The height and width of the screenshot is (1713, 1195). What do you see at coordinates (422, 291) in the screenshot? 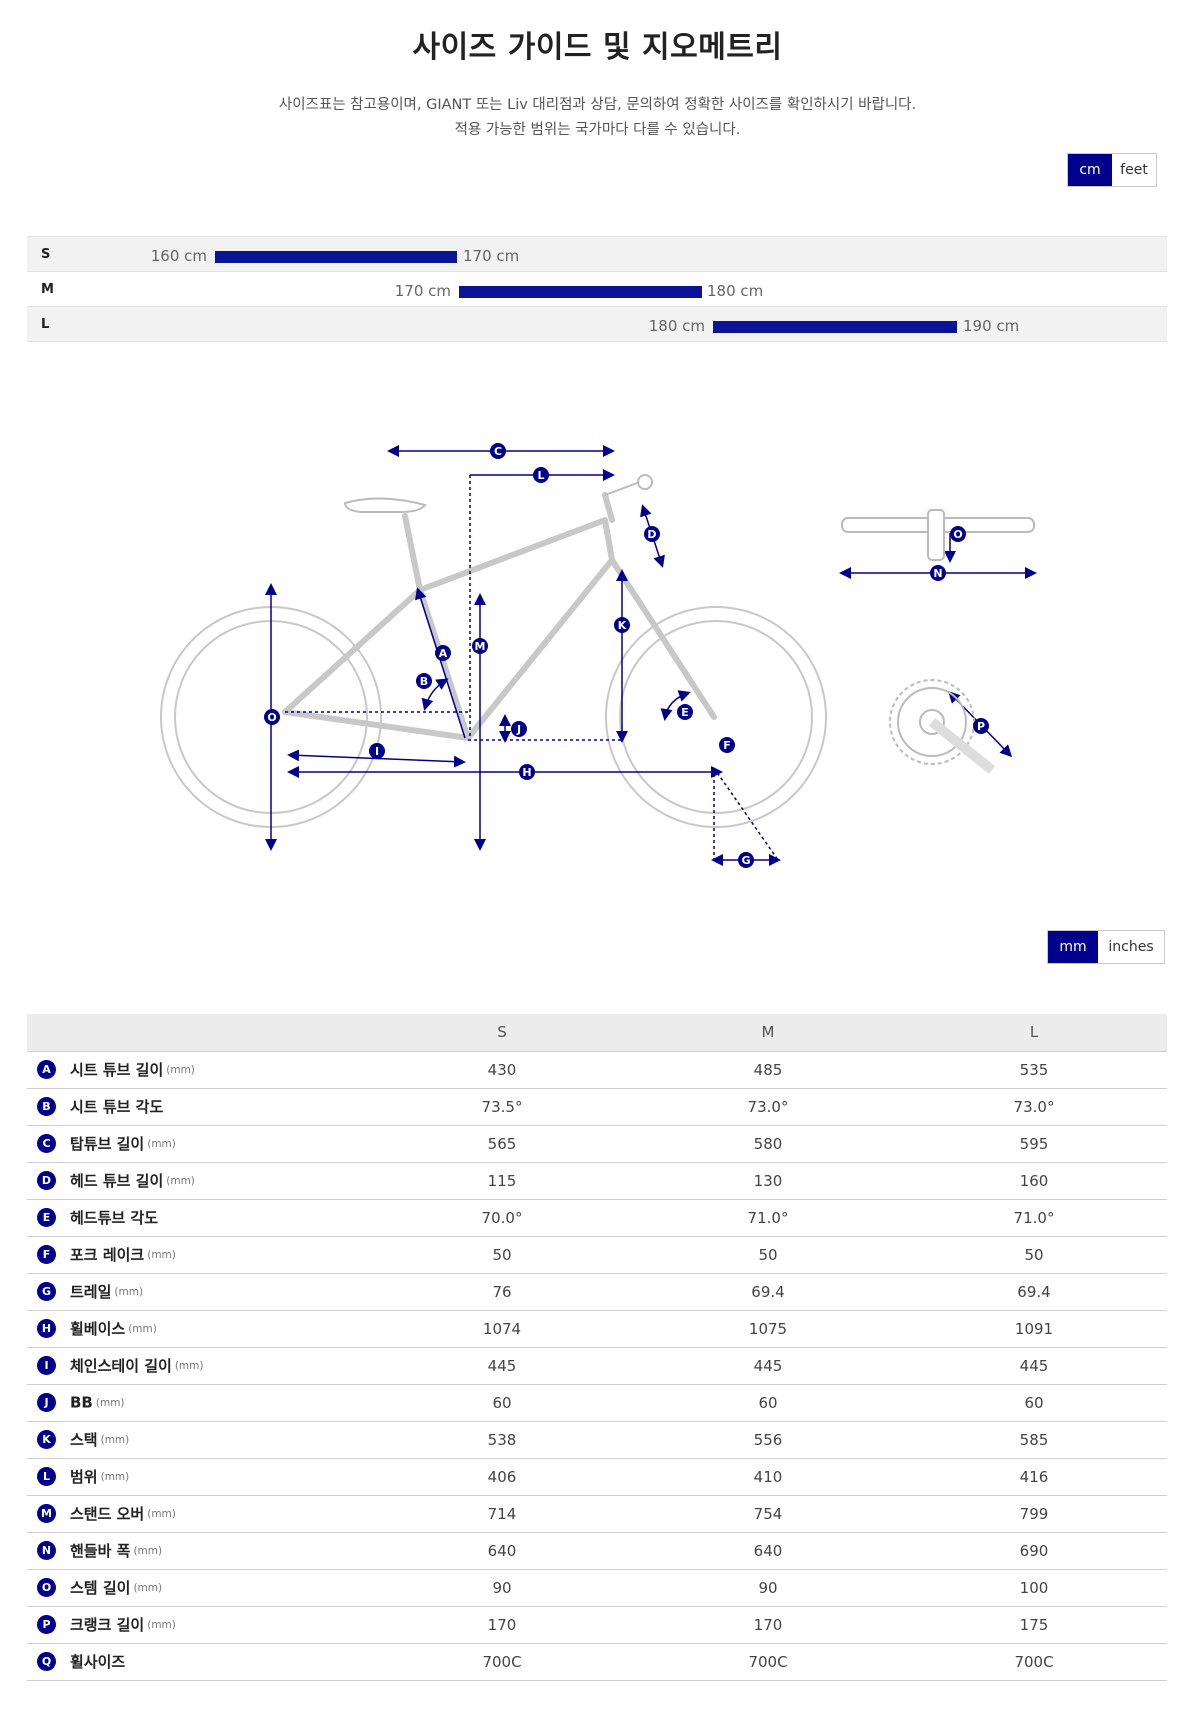
I see `range-min-label: 170 cm` at bounding box center [422, 291].